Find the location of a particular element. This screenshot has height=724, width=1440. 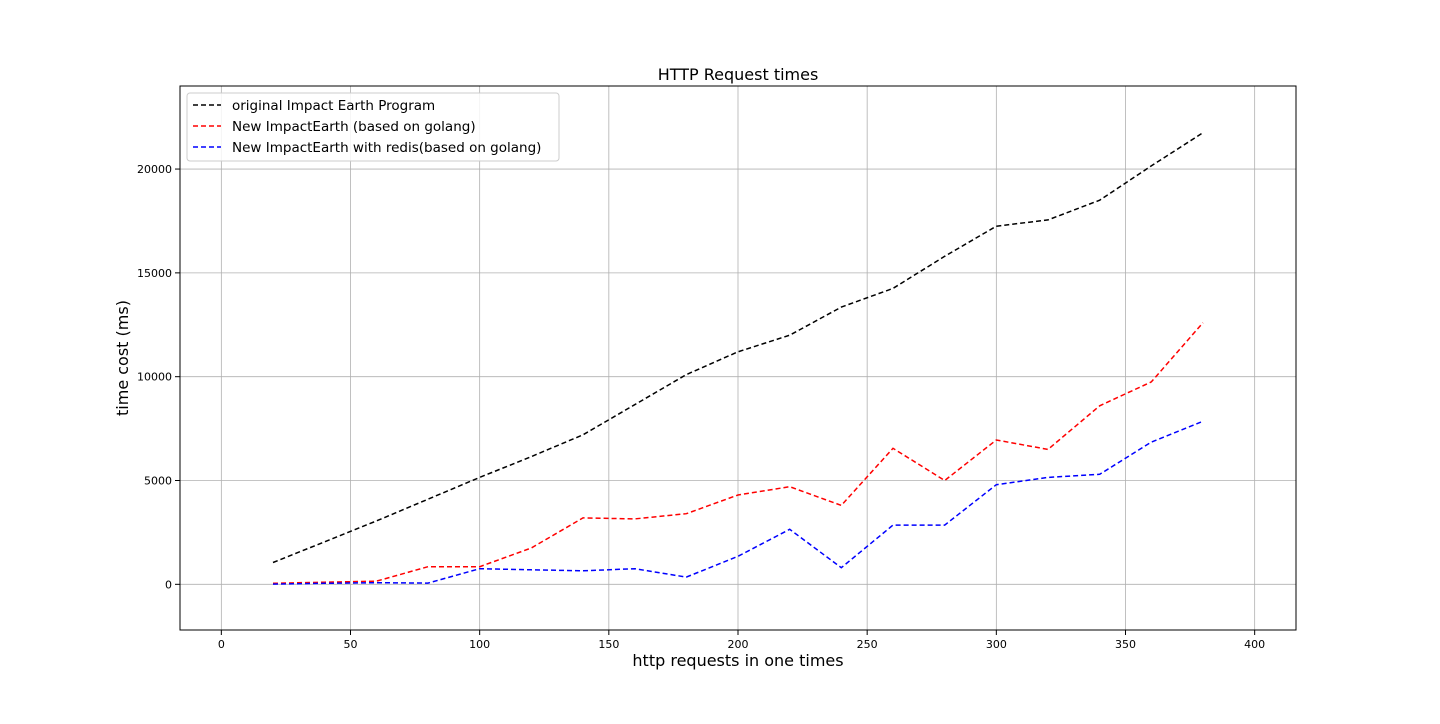

legend-box is located at coordinates (373, 127).